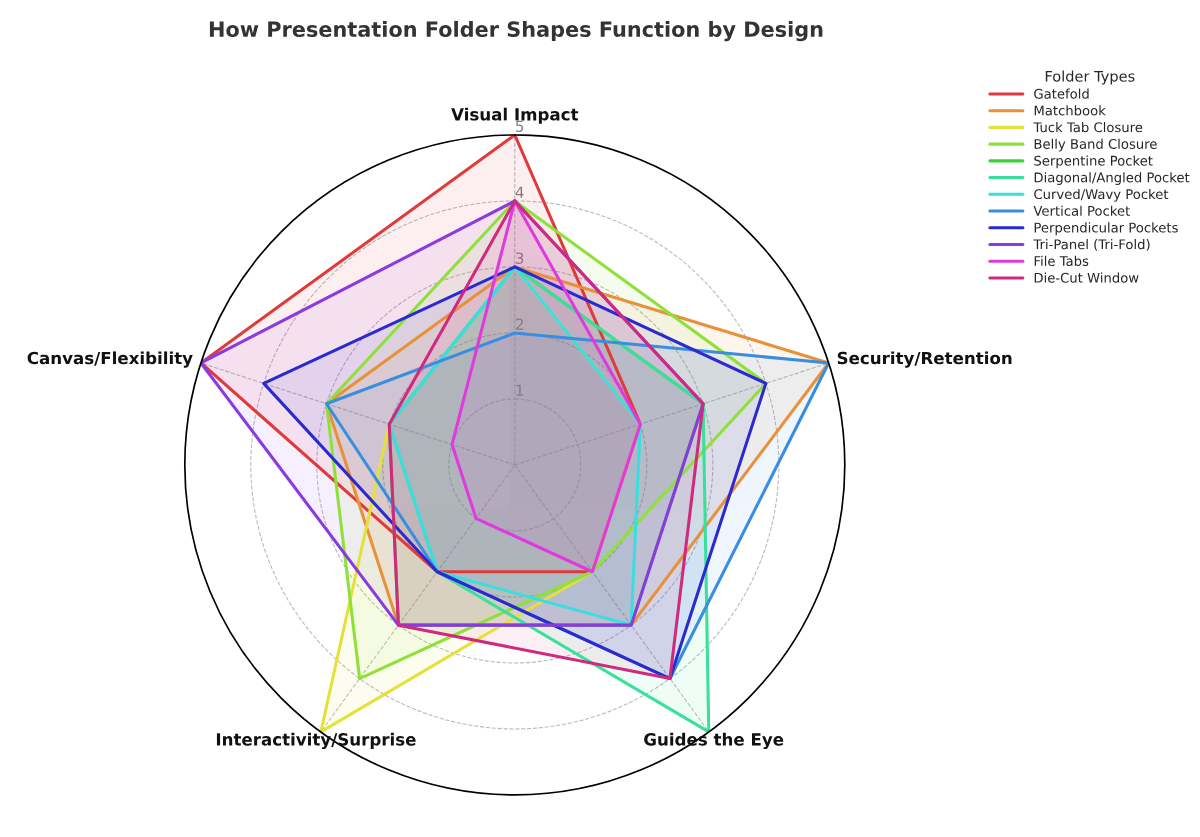  What do you see at coordinates (1070, 110) in the screenshot?
I see `legend-label: Matchbook` at bounding box center [1070, 110].